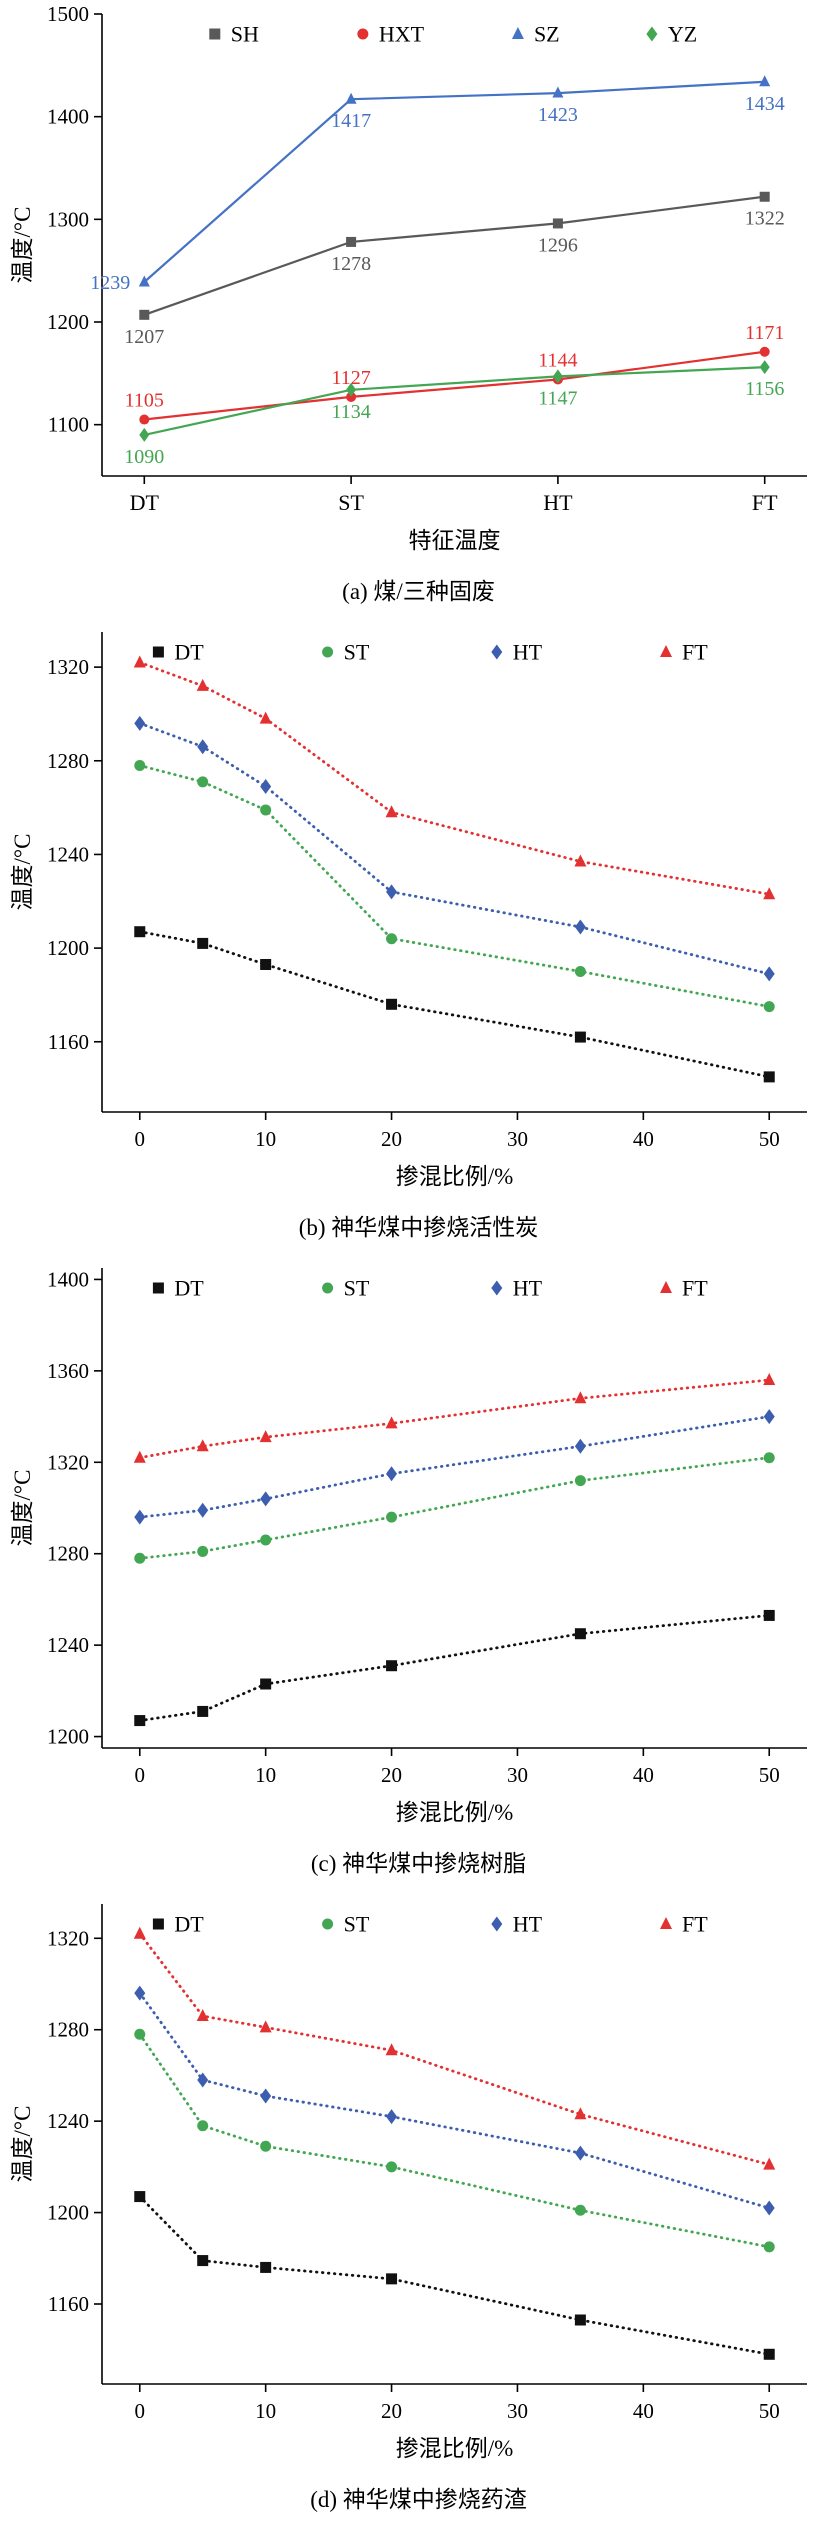  Describe the element at coordinates (68, 425) in the screenshot. I see `svg-text: 1100` at that location.